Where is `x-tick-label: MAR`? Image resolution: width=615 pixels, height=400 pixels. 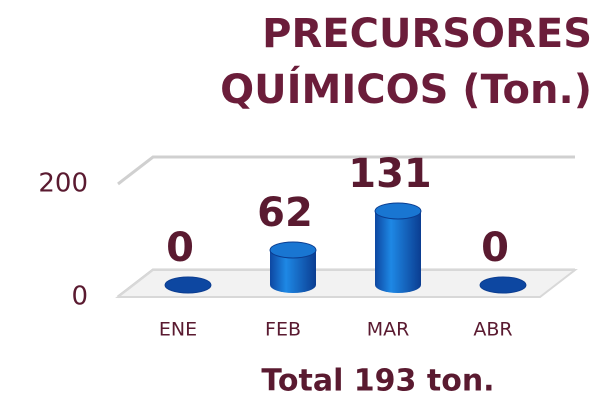 x-tick-label: MAR is located at coordinates (388, 330).